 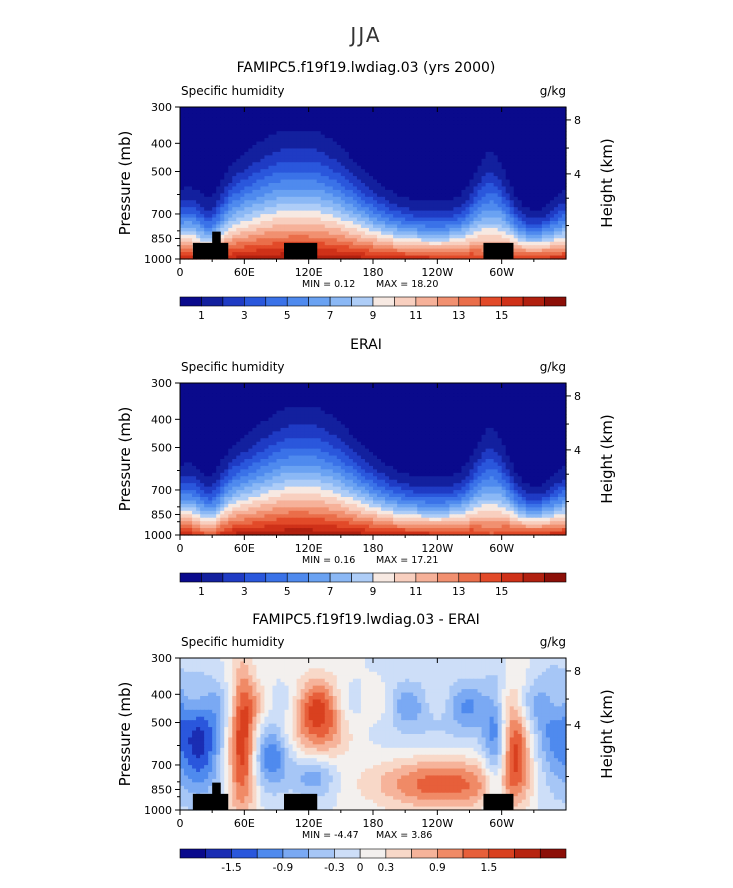 I want to click on colorbar-swatch, so click(x=533, y=301).